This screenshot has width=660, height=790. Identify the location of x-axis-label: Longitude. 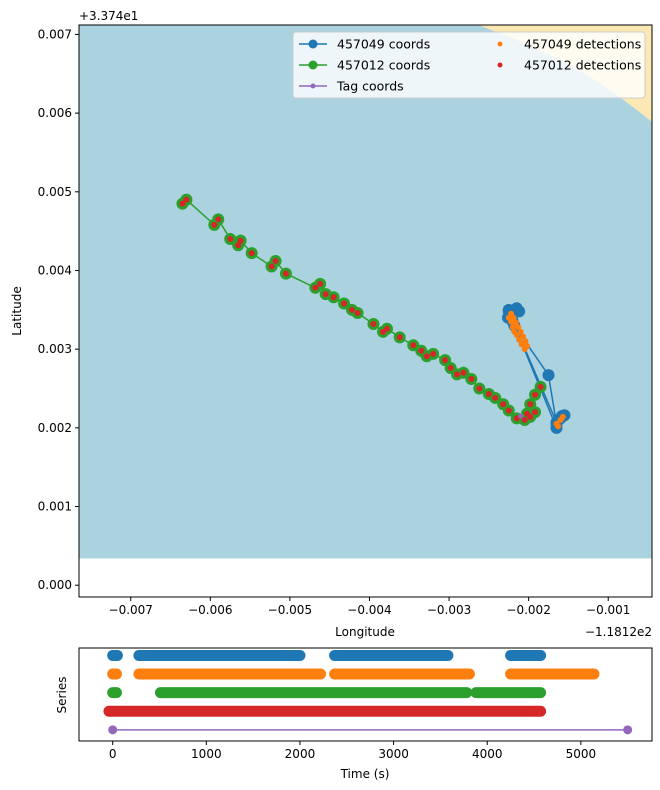
(365, 632).